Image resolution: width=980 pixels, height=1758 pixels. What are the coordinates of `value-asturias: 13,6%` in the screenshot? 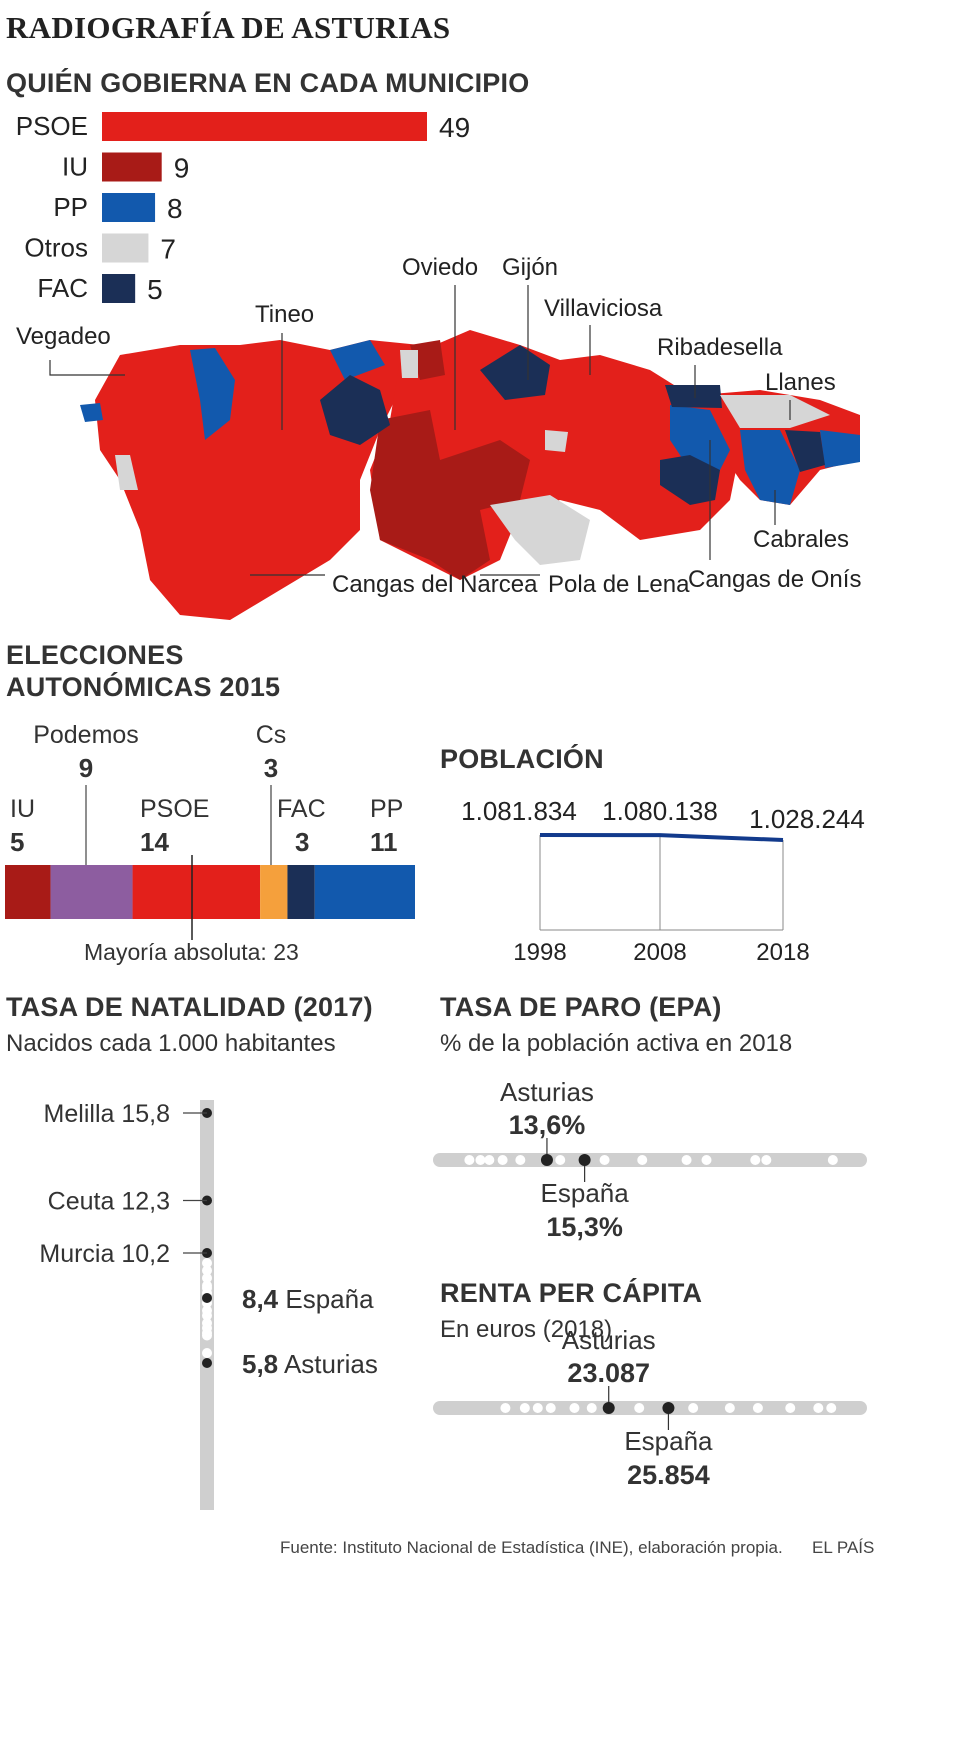 It's located at (547, 1125).